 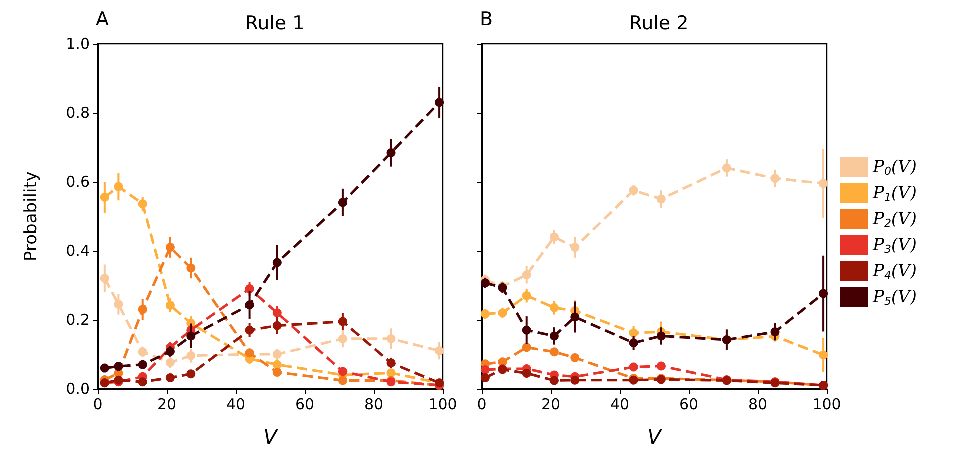 What do you see at coordinates (102, 19) in the screenshot?
I see `text: A` at bounding box center [102, 19].